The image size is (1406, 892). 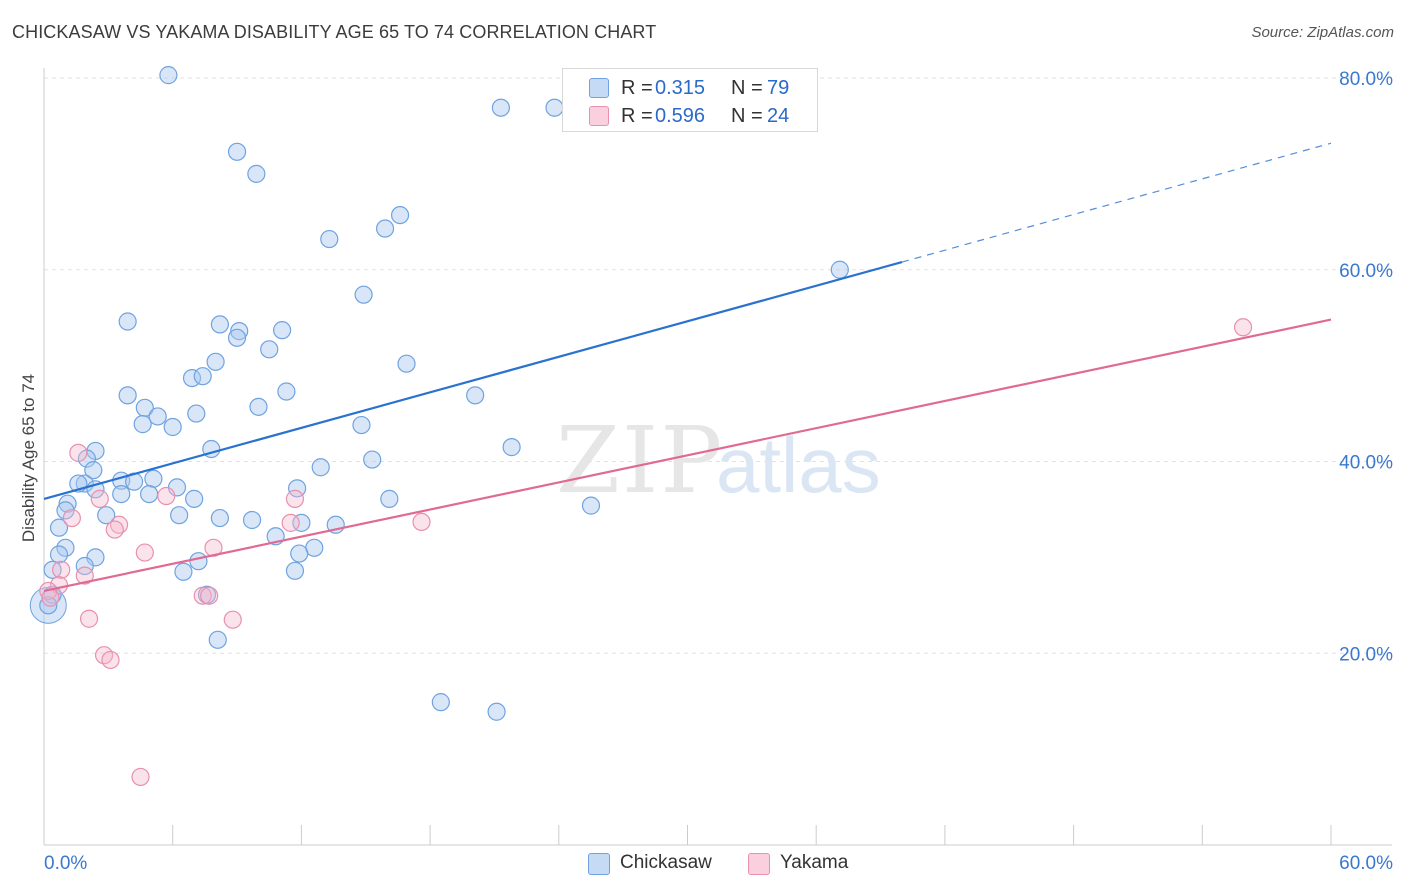 I want to click on watermark: ZIP atlas, so click(x=718, y=460).